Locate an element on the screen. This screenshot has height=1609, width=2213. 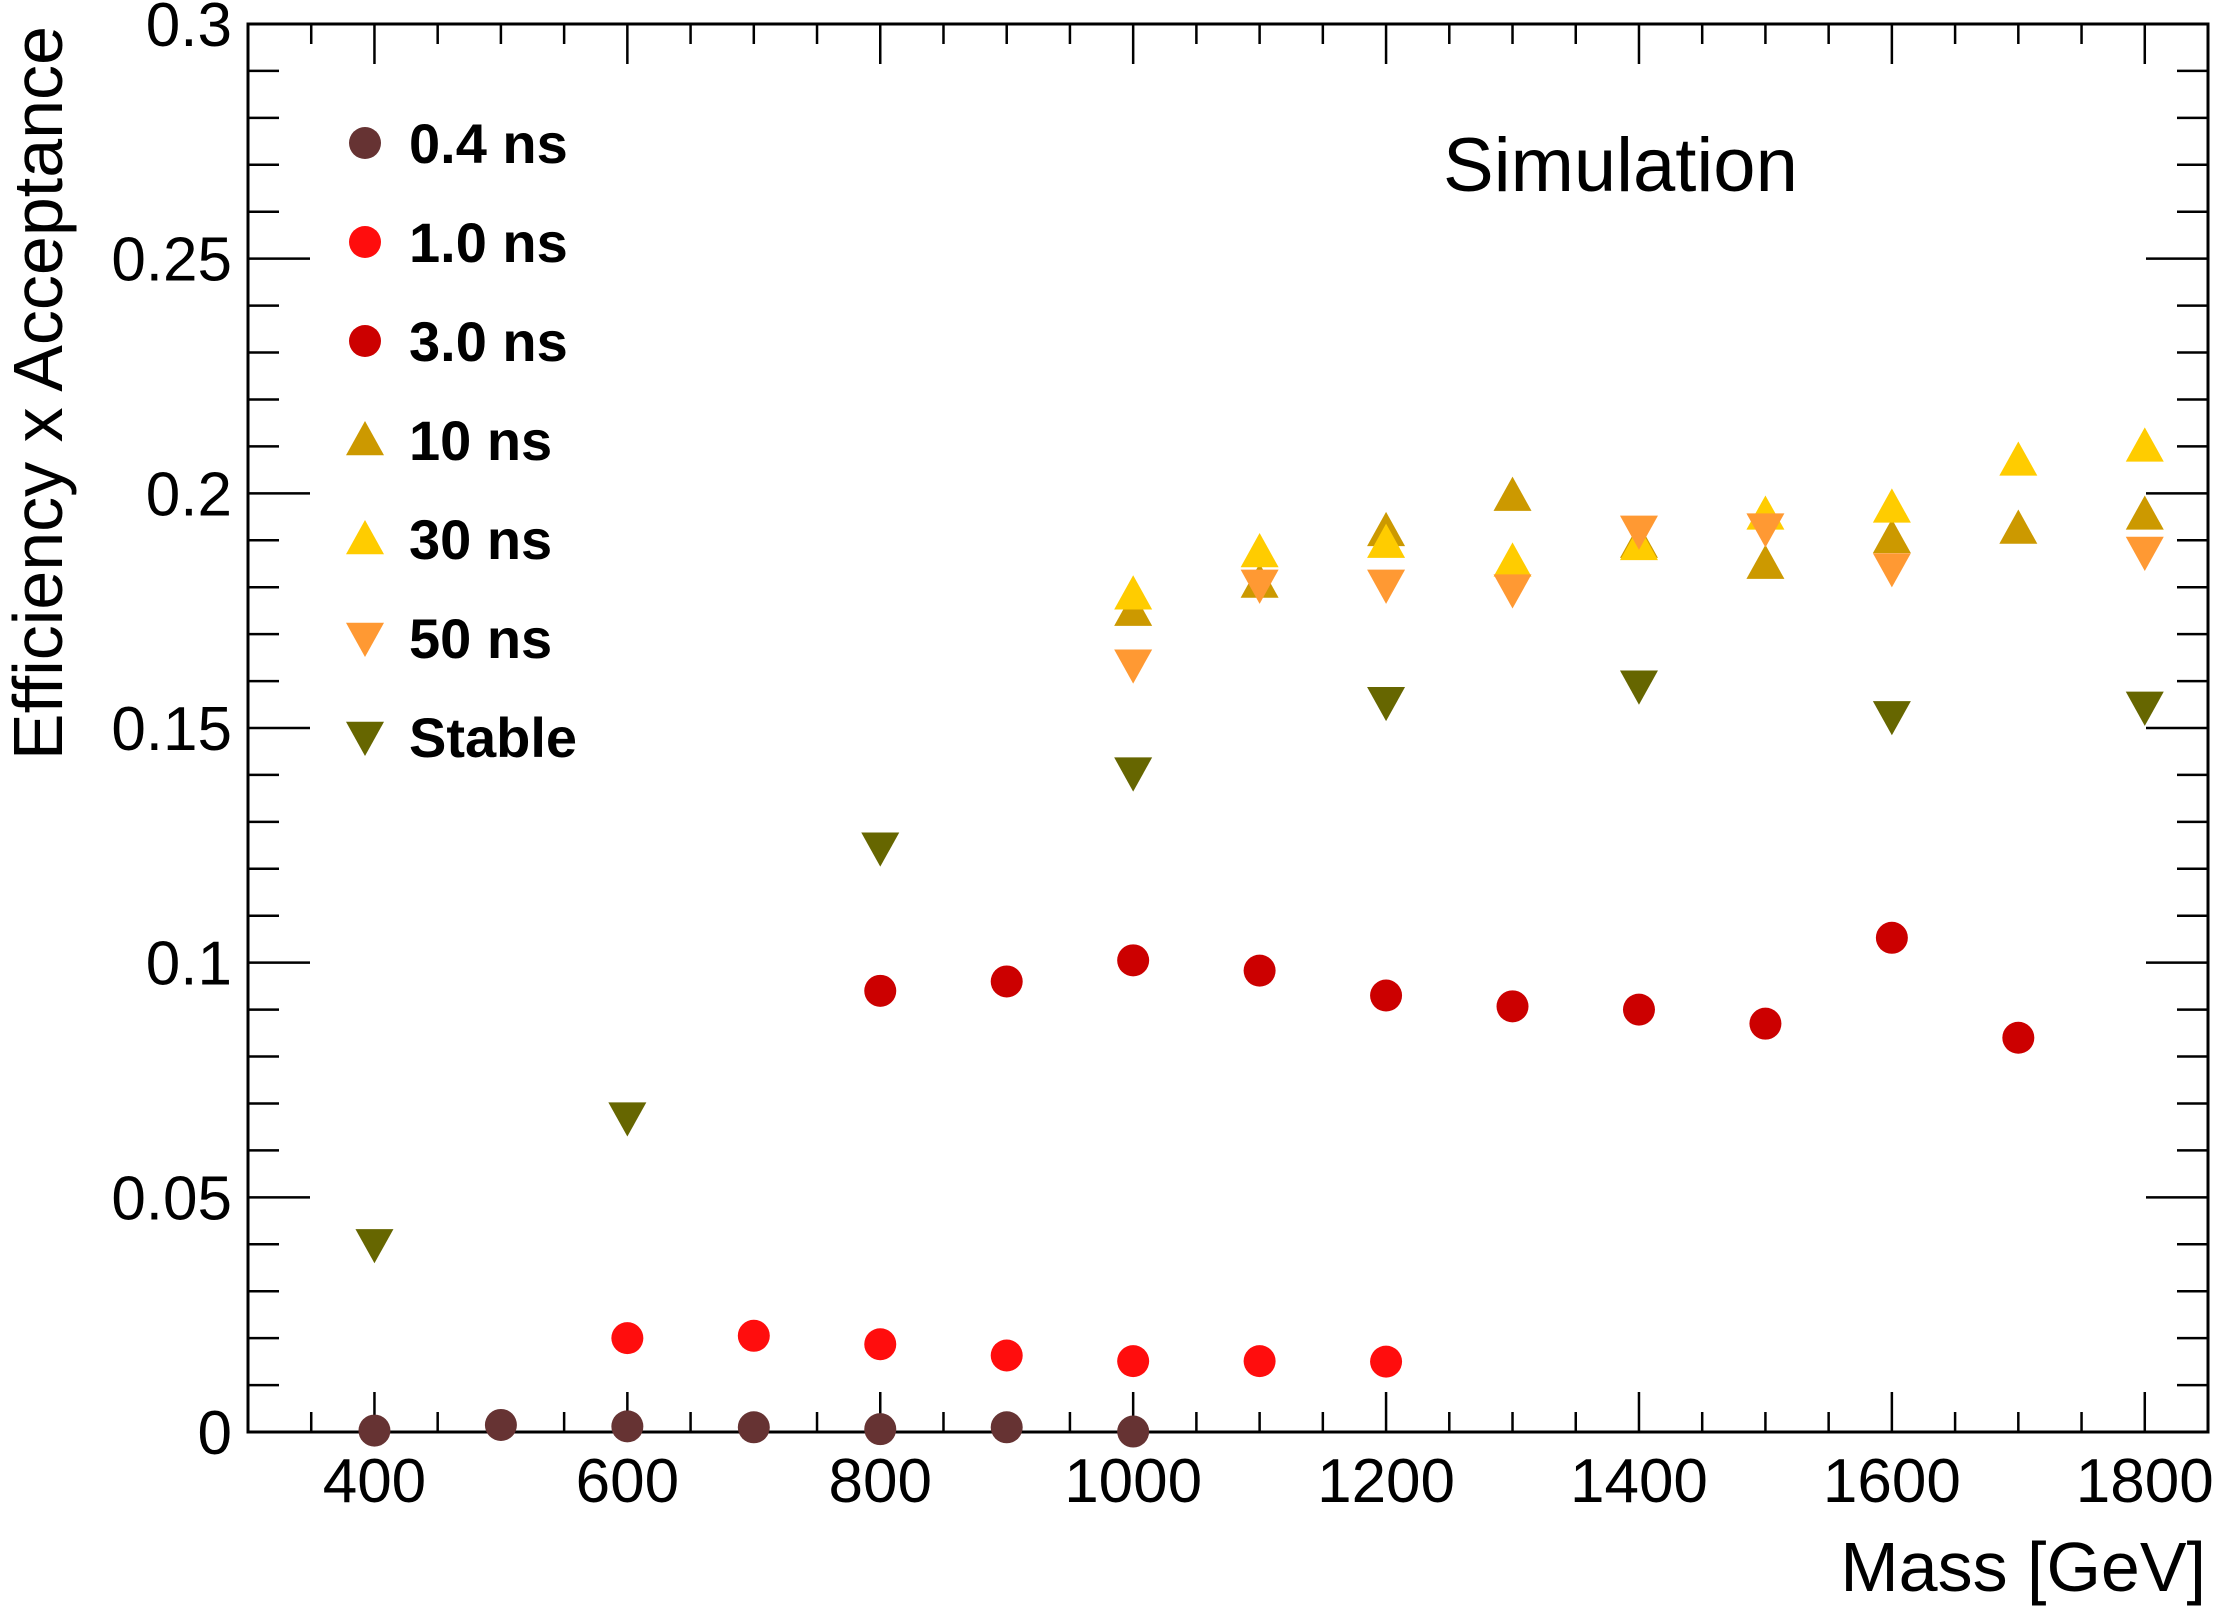
legend-label: Stable is located at coordinates (493, 737).